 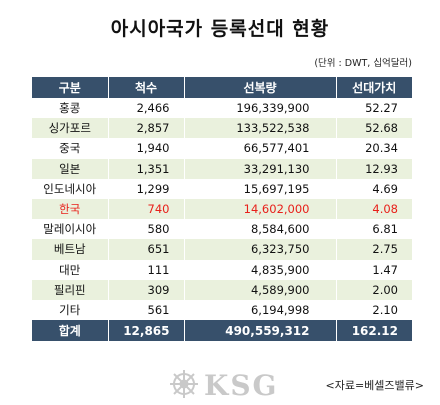 What do you see at coordinates (70, 148) in the screenshot?
I see `country-cell: 중국` at bounding box center [70, 148].